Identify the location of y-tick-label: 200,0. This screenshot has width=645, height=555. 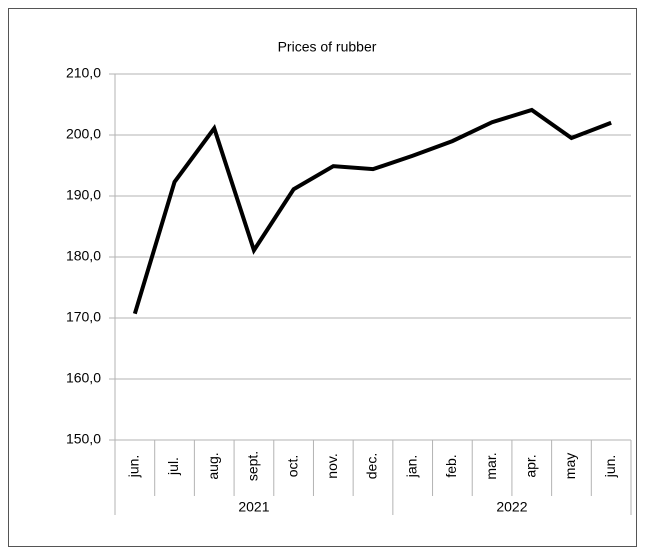
(83, 134).